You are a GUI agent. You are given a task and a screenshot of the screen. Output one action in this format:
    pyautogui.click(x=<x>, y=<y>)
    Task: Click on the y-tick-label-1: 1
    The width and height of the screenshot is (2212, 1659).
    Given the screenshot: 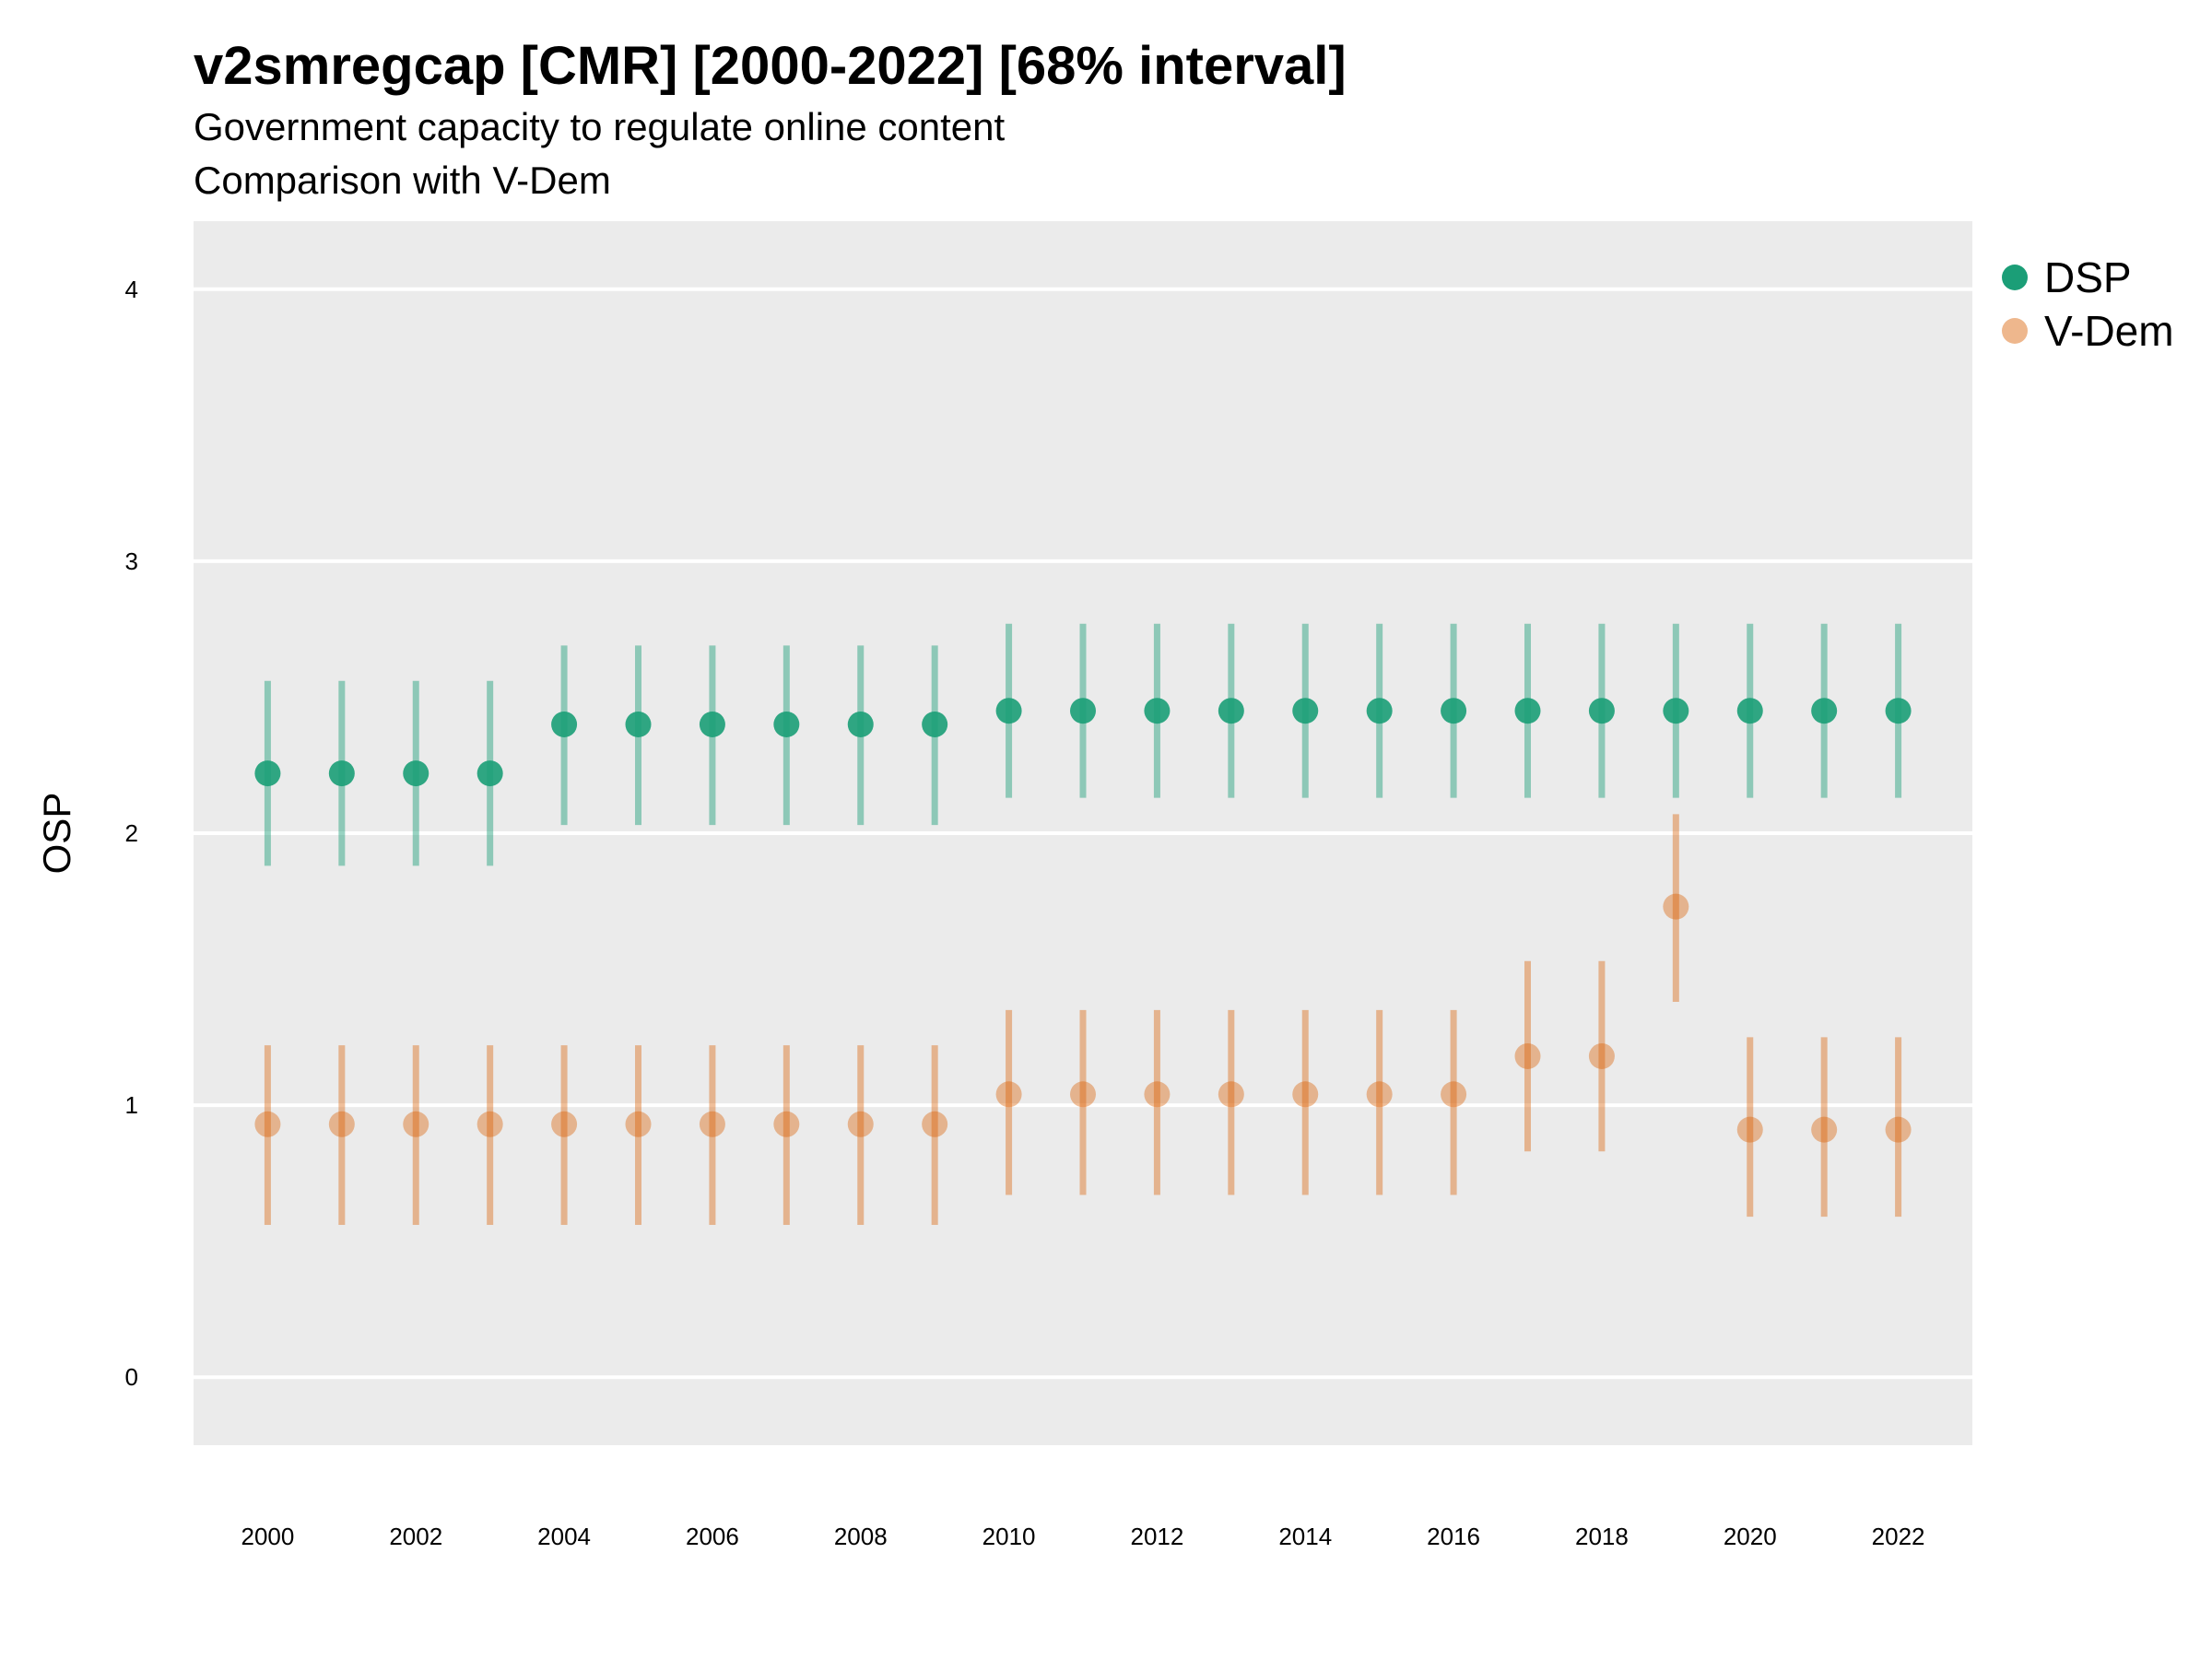 What is the action you would take?
    pyautogui.click(x=131, y=1105)
    